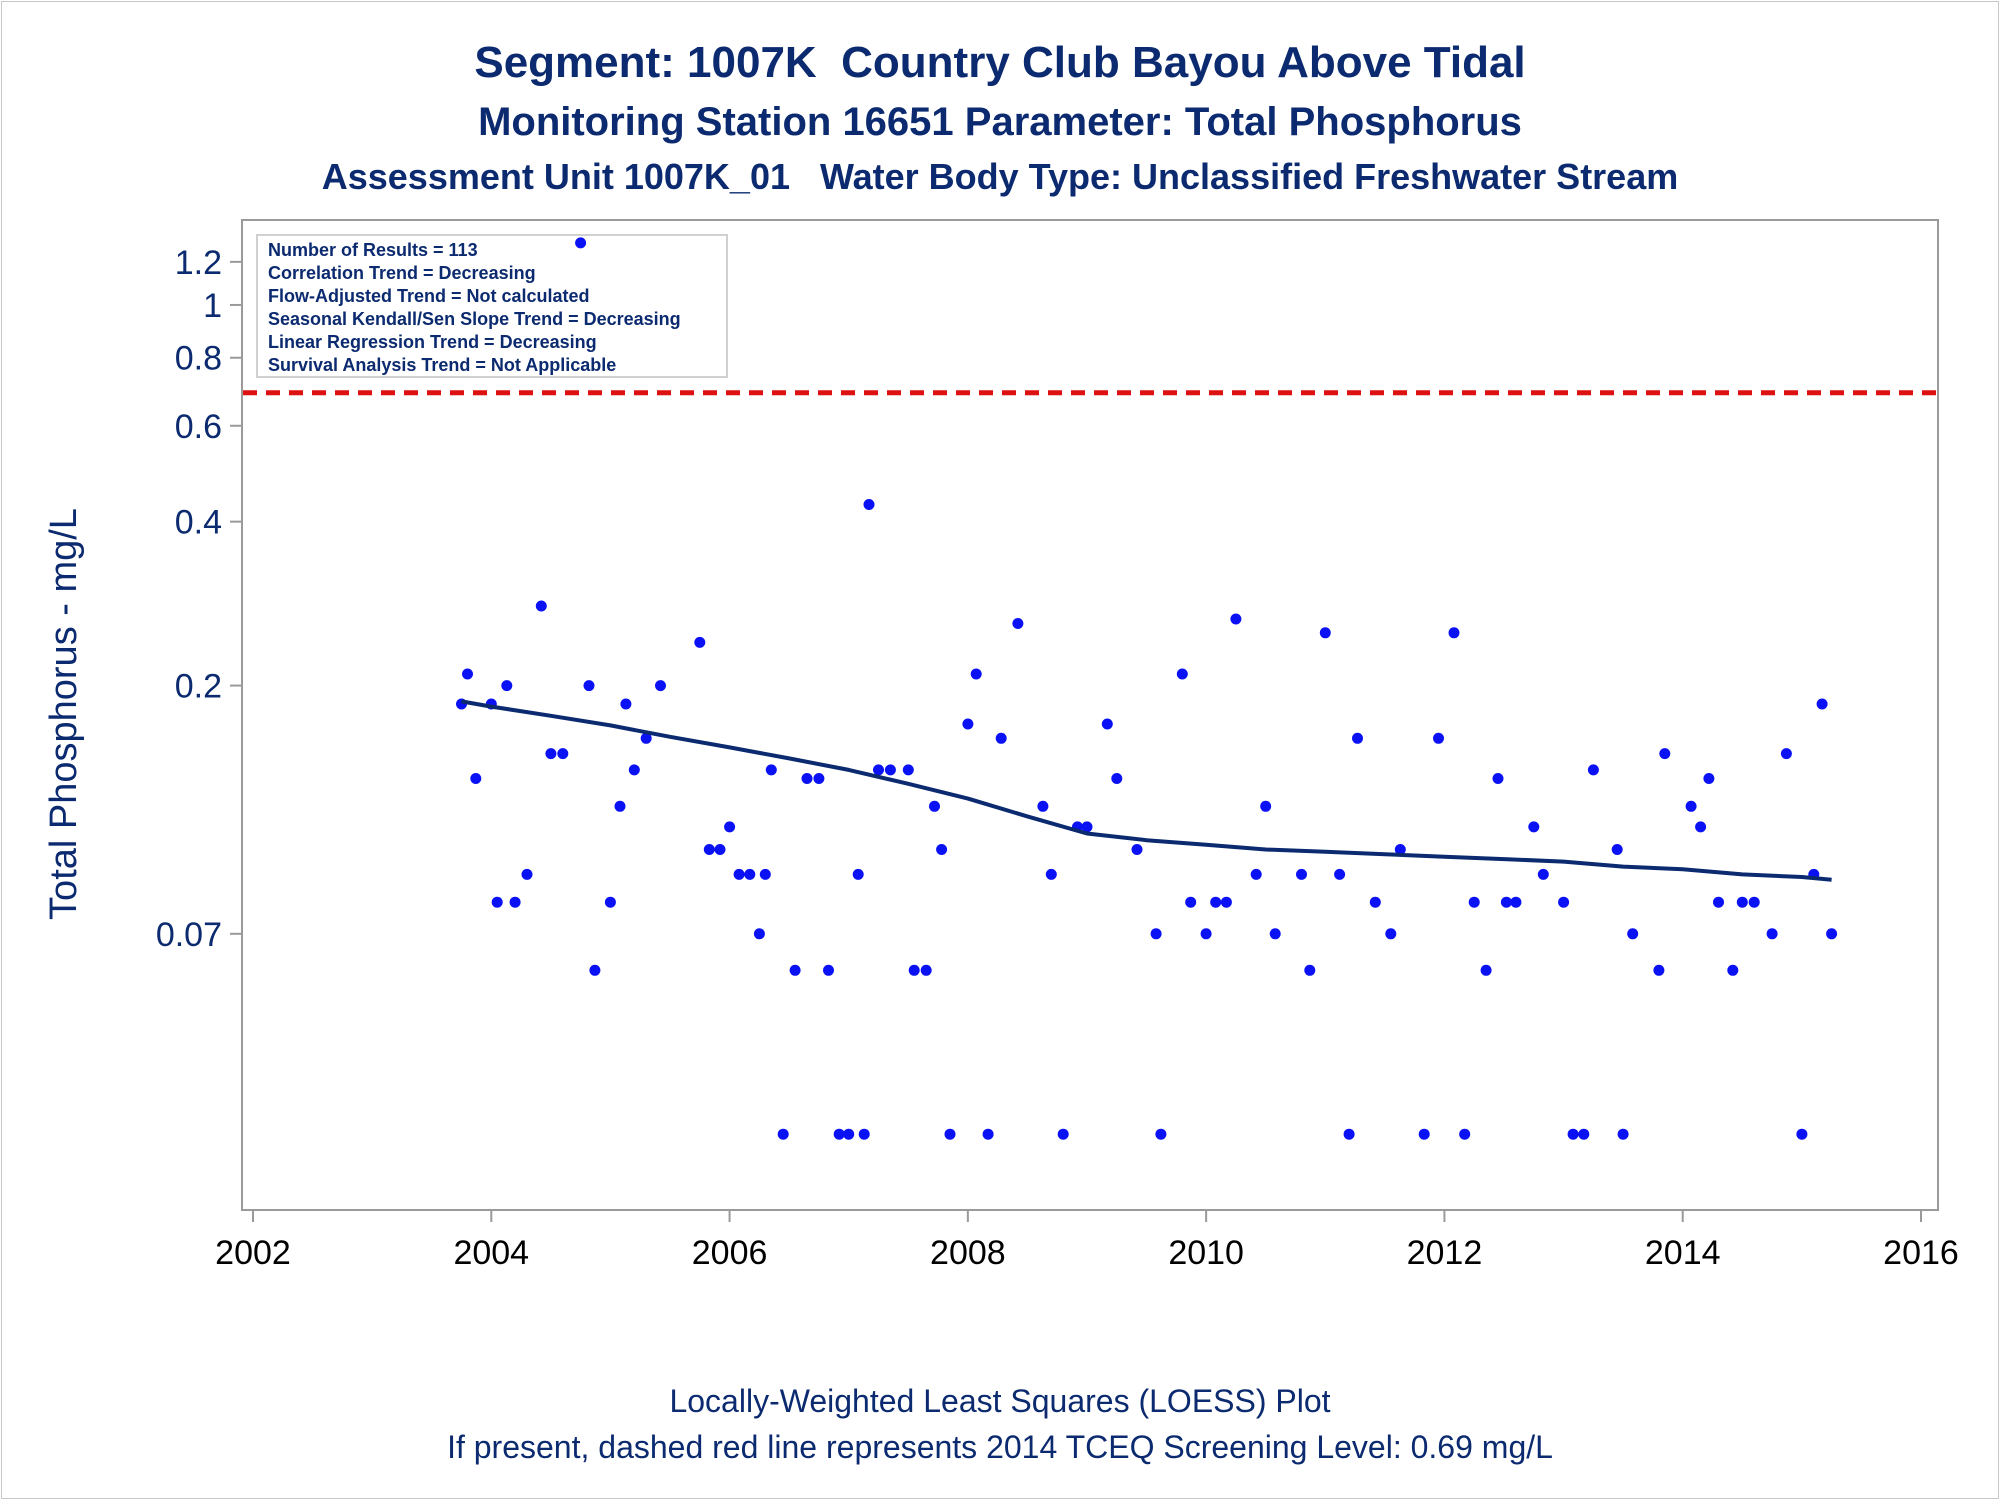 The width and height of the screenshot is (2000, 1500). Describe the element at coordinates (429, 296) in the screenshot. I see `stats-line-flow-adjusted: Flow-Adjusted Trend = Not calculated` at that location.